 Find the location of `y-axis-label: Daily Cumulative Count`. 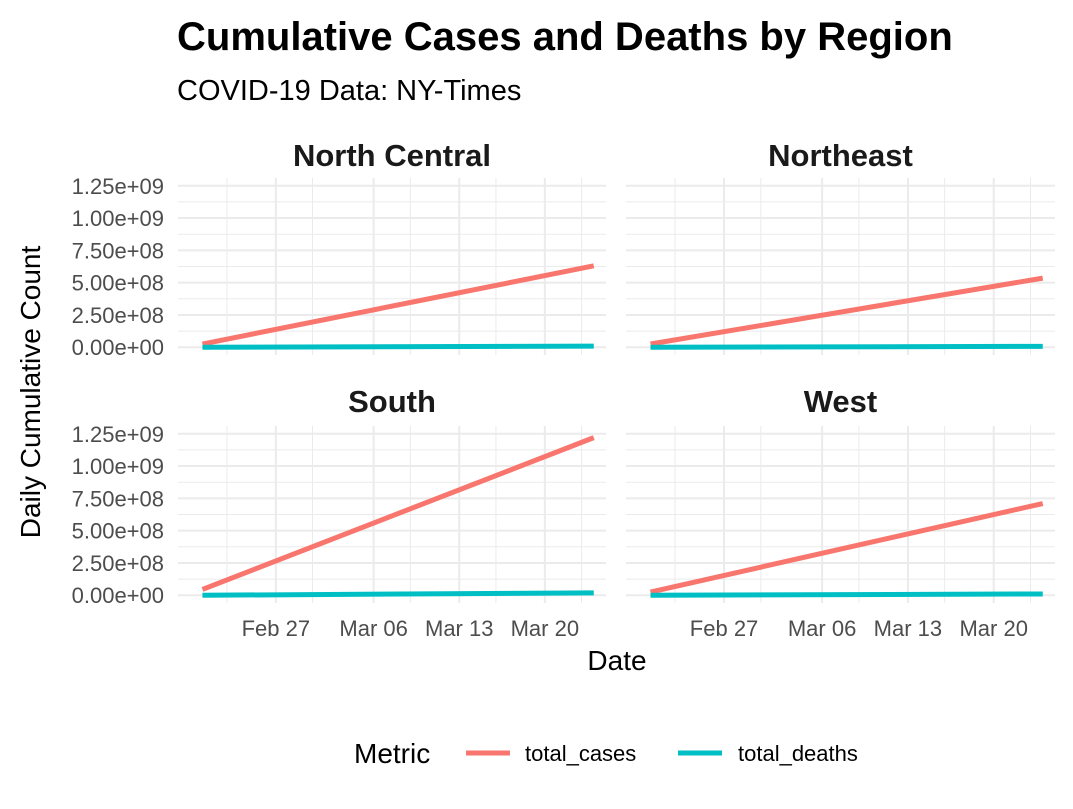

y-axis-label: Daily Cumulative Count is located at coordinates (30, 392).